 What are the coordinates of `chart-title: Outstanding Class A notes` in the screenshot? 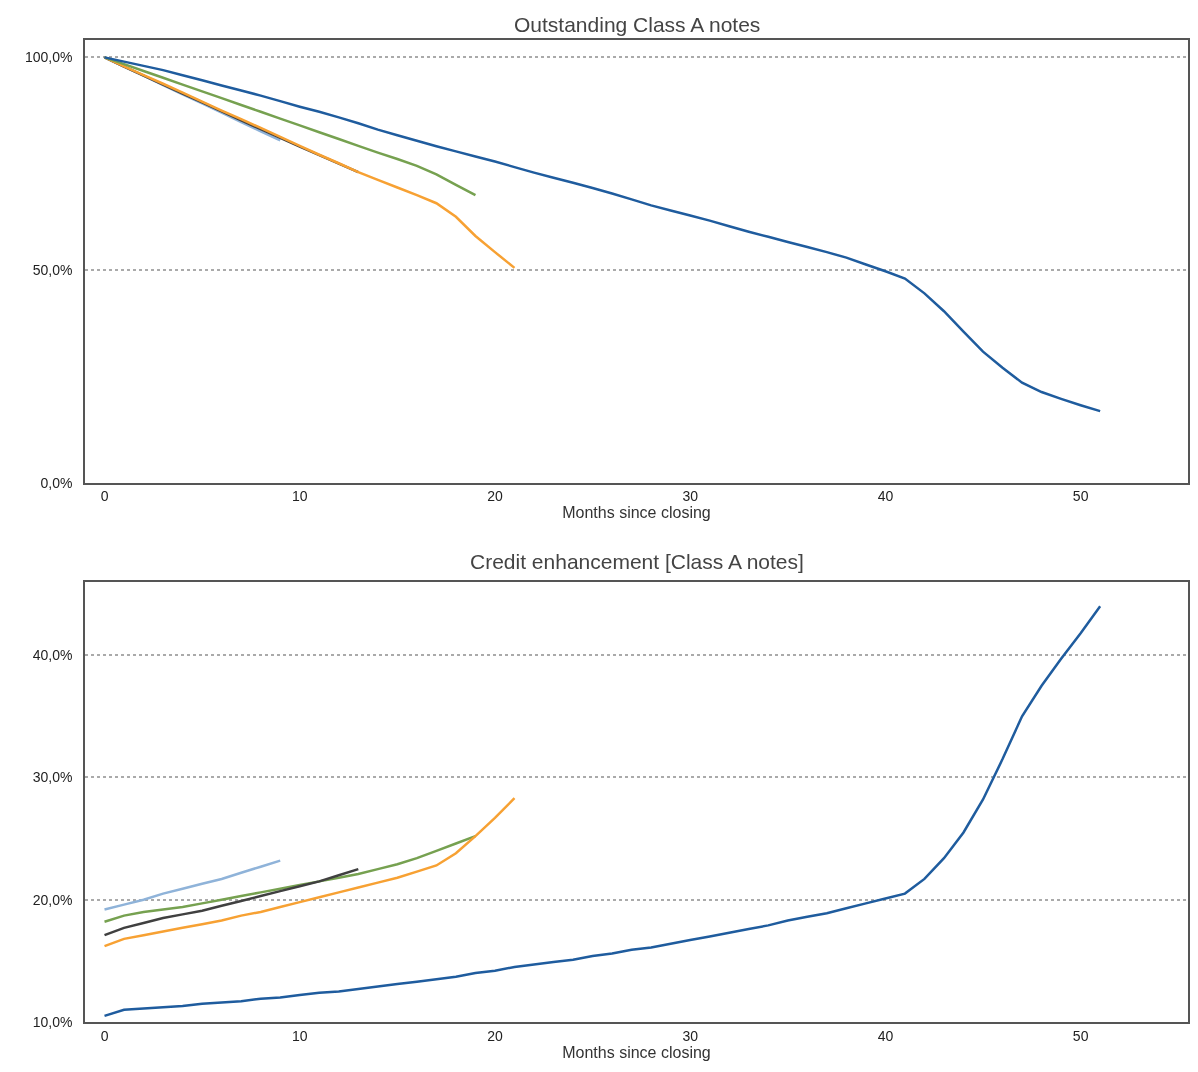 It's located at (637, 24).